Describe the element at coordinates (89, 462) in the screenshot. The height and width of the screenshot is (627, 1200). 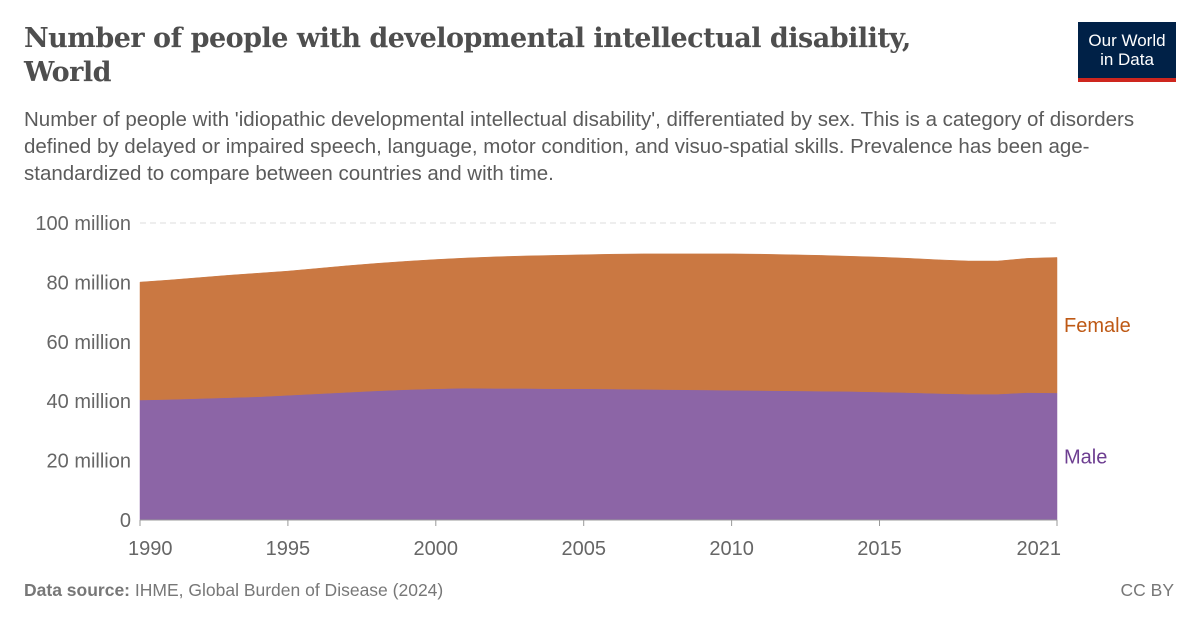
I see `y-tick-label: 20 million` at that location.